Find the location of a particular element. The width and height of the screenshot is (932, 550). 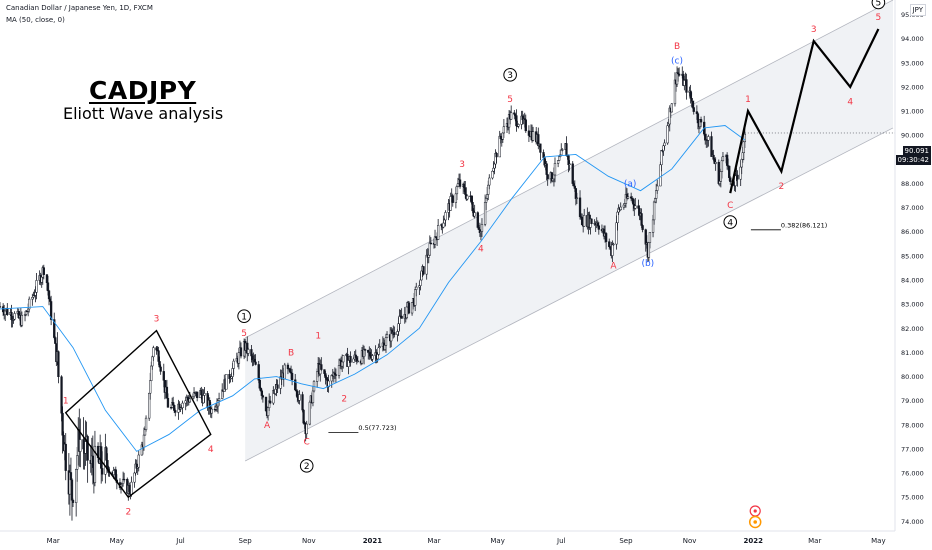

price-tick-label: 92.000 is located at coordinates (912, 87).